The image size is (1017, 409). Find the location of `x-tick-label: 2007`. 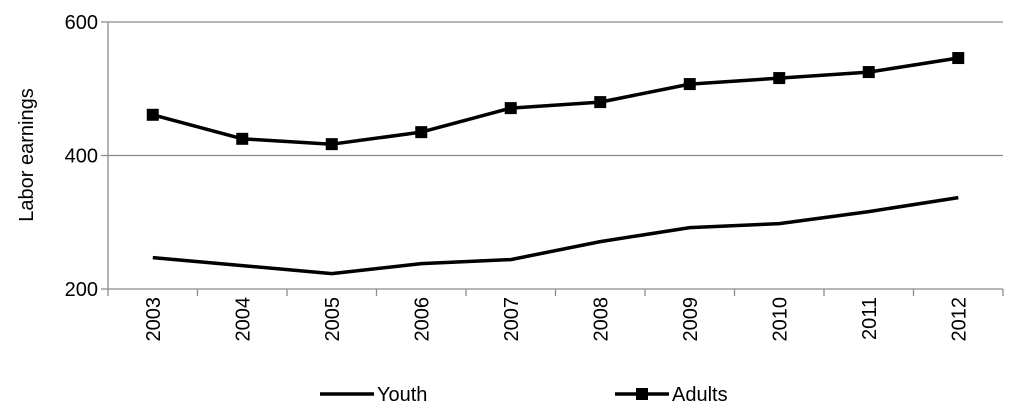

x-tick-label: 2007 is located at coordinates (512, 319).